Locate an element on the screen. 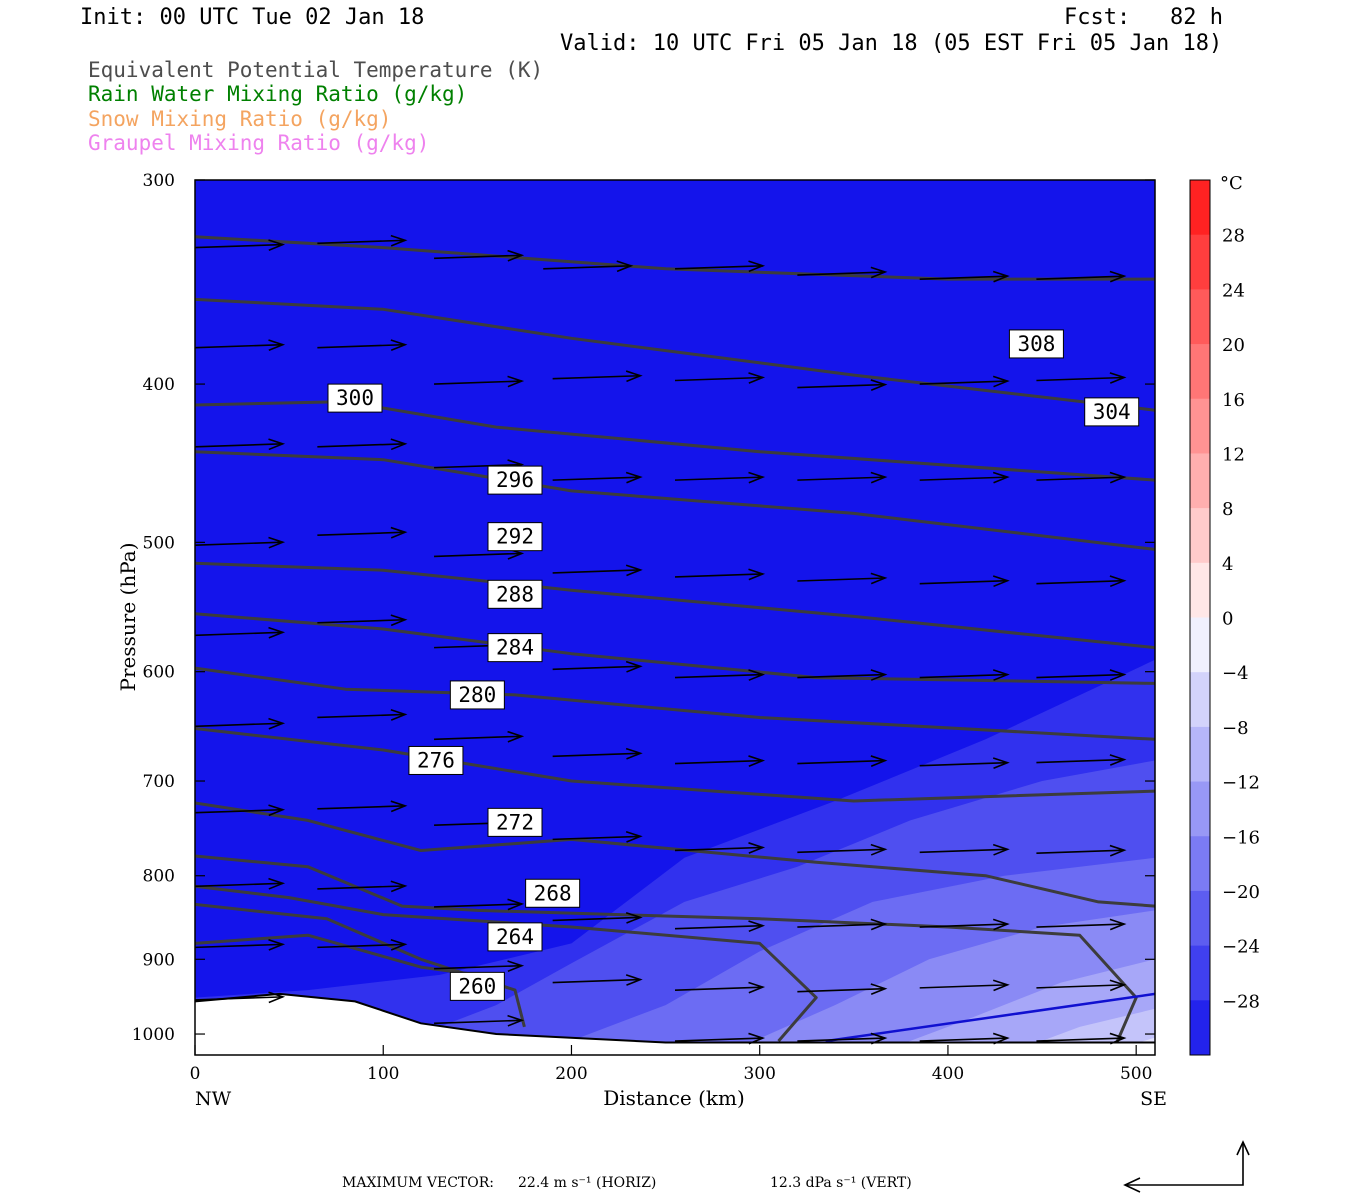 The image size is (1350, 1200). contour-label: 296 is located at coordinates (515, 480).